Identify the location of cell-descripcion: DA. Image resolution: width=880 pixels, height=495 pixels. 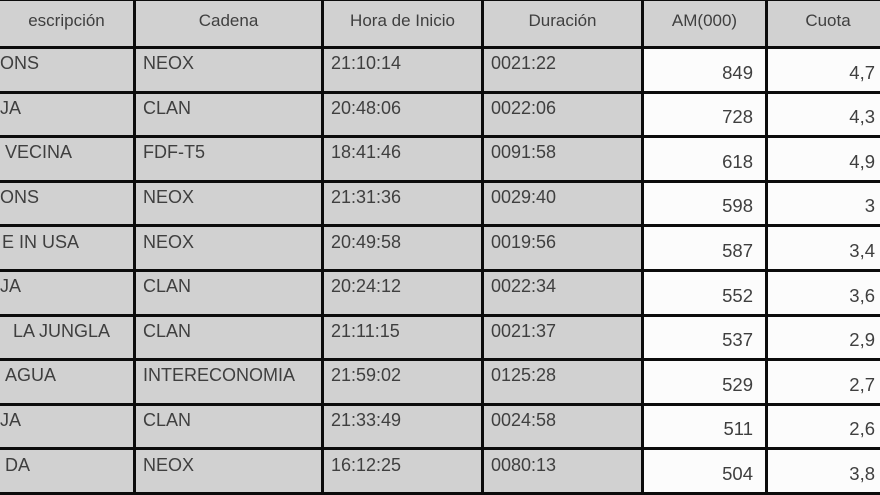
(66, 471).